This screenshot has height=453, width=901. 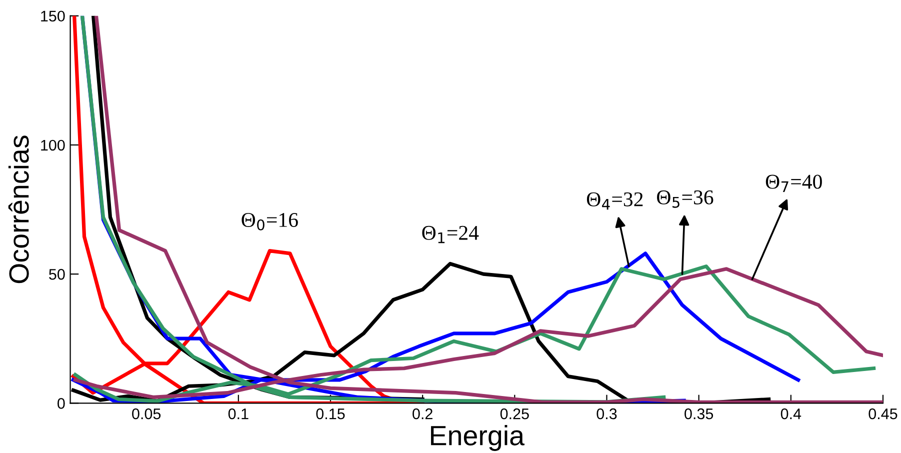 What do you see at coordinates (57, 274) in the screenshot?
I see `y-tick-label: 50` at bounding box center [57, 274].